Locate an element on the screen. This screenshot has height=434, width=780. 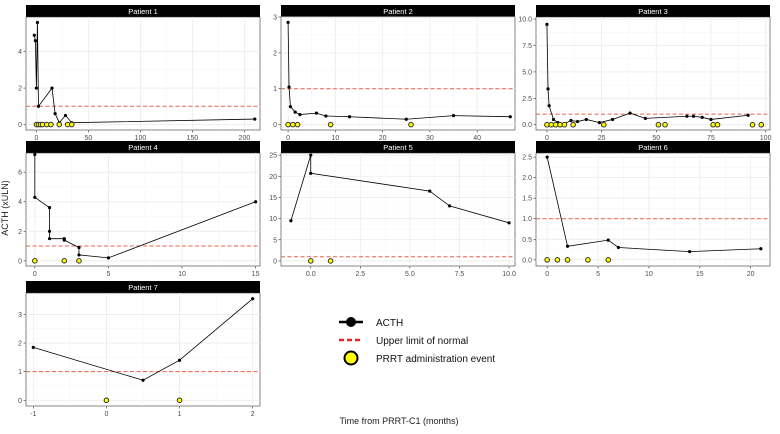
panel-4-plot-area is located at coordinates (143, 209).